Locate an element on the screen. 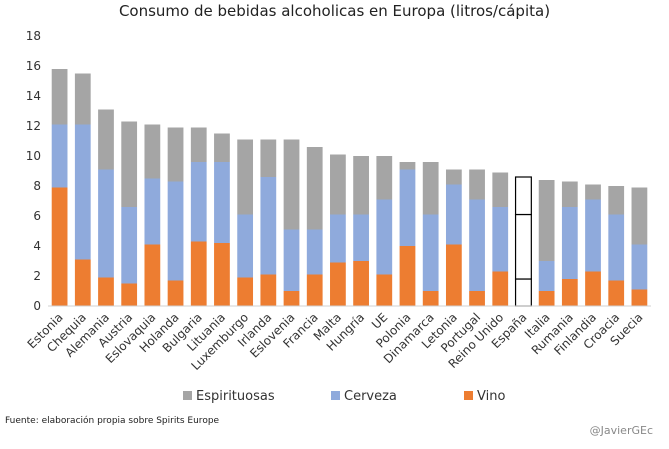 This screenshot has width=669, height=449. bar-espirituosas-bulgaria is located at coordinates (198, 144).